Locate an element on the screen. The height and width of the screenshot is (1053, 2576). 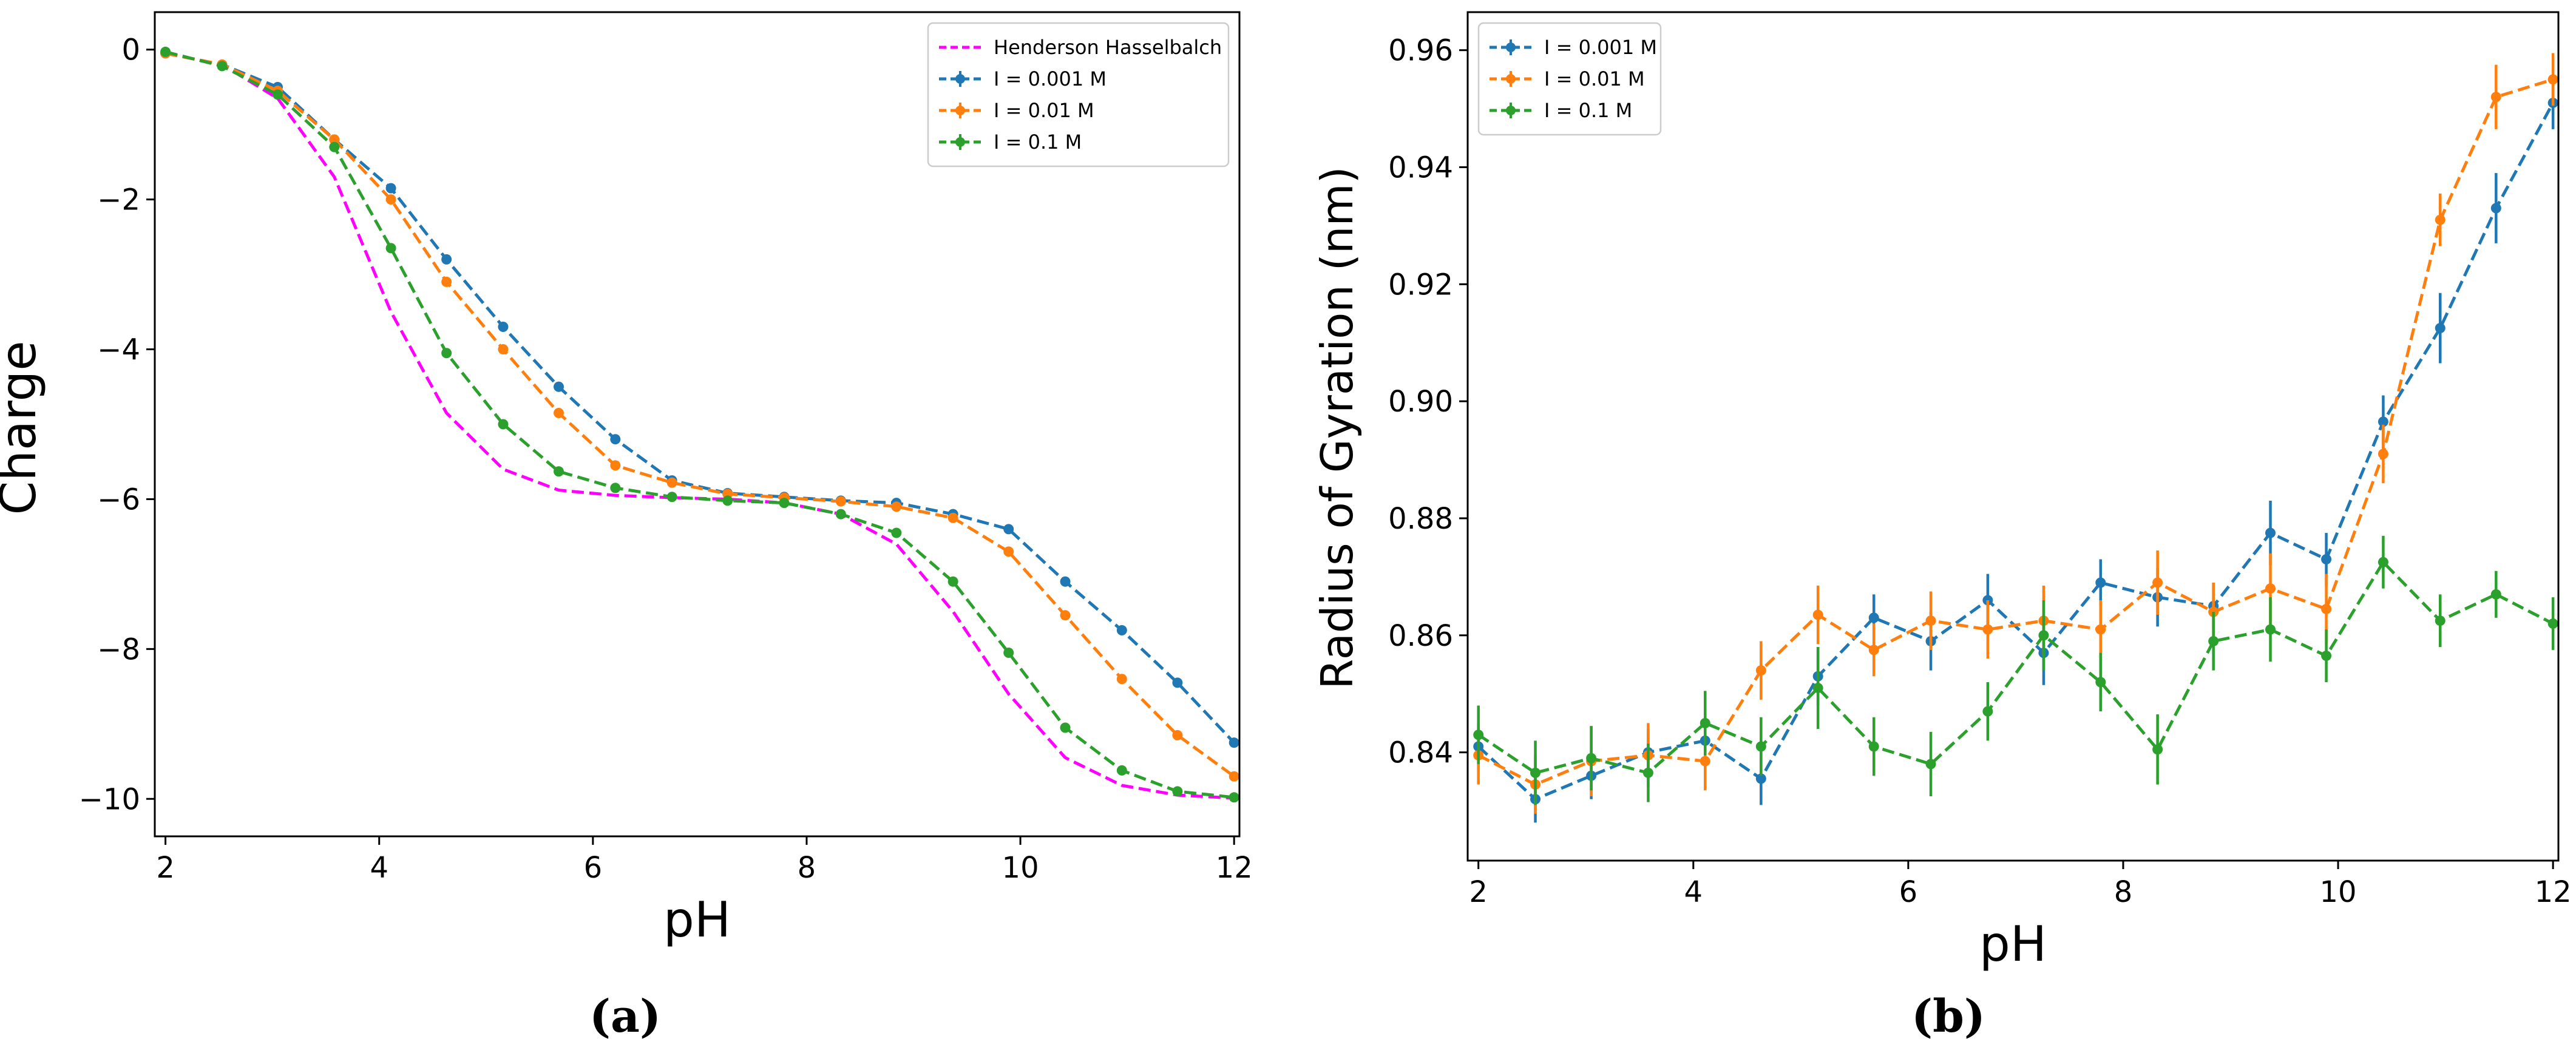
x-tick-label: 8 is located at coordinates (807, 868).